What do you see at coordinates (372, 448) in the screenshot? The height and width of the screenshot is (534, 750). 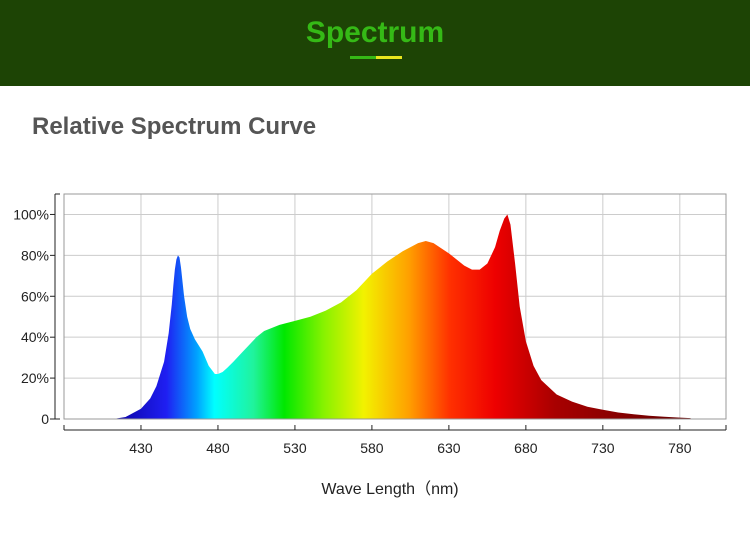 I see `x-tick-label: 580` at bounding box center [372, 448].